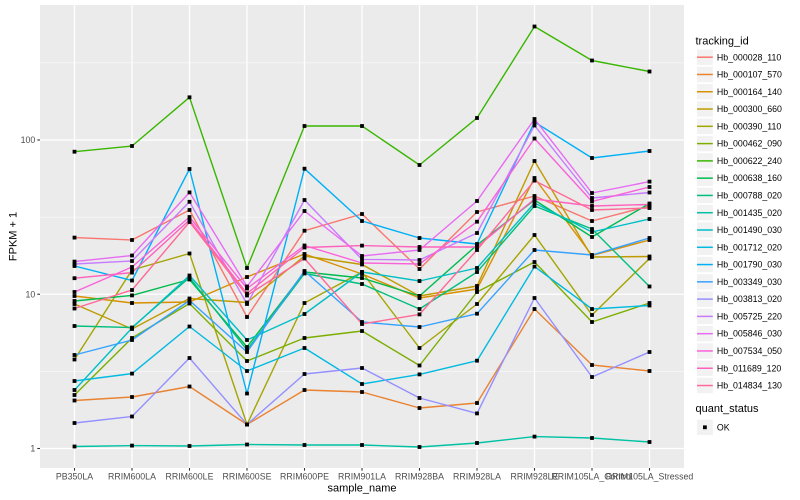  I want to click on svg-text: Hb_005725_220, so click(749, 316).